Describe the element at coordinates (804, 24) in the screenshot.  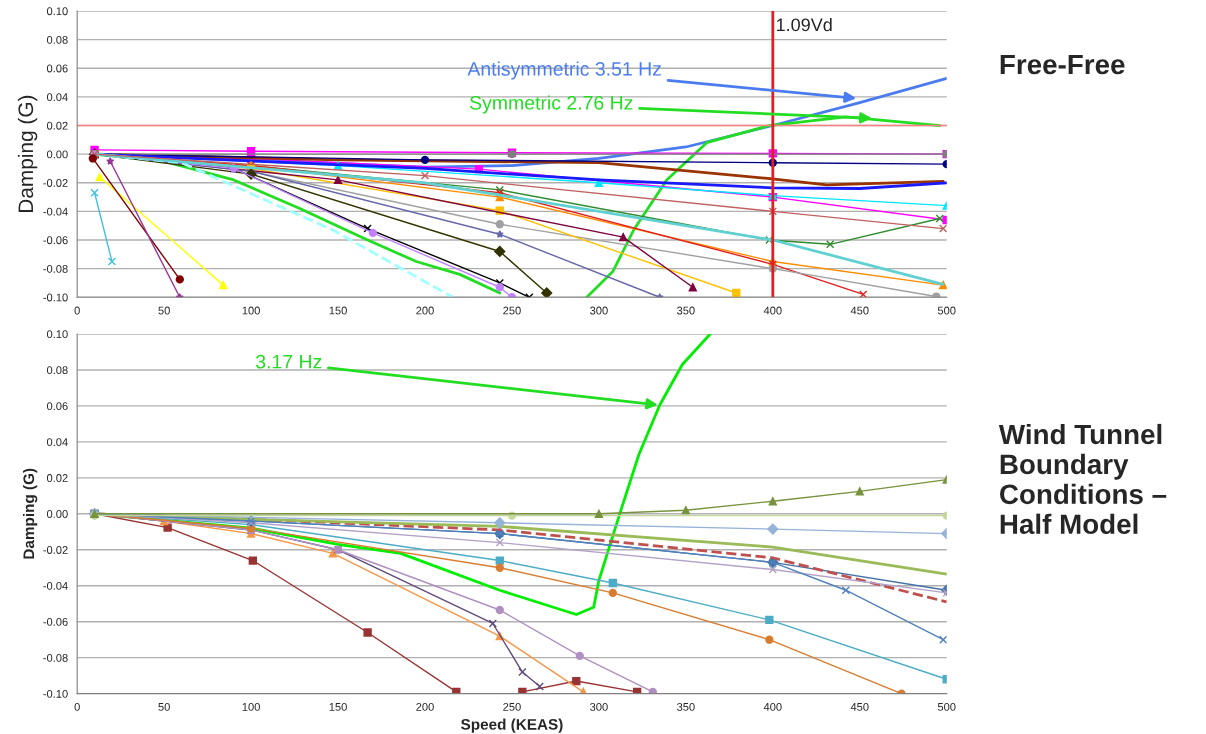
I see `ref-line-label: 1.09Vd` at that location.